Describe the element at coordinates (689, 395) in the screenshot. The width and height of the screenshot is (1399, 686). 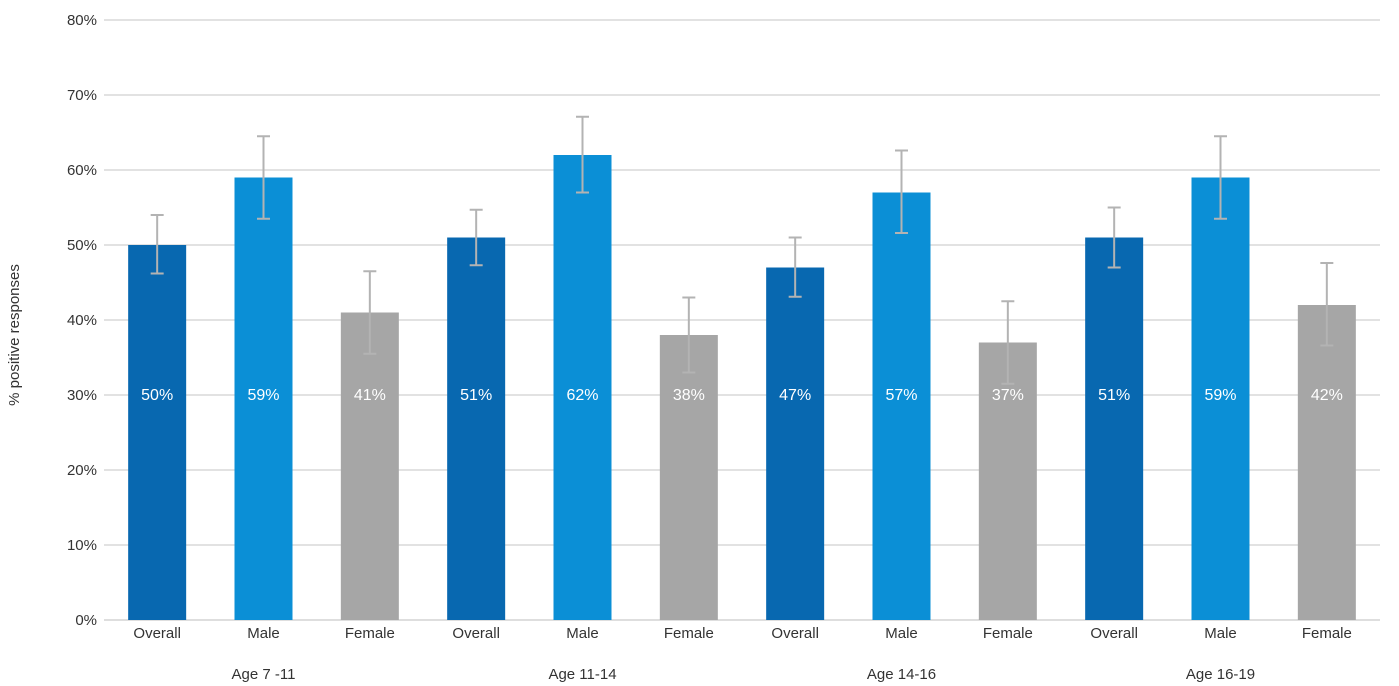
I see `data-label: 38%` at that location.